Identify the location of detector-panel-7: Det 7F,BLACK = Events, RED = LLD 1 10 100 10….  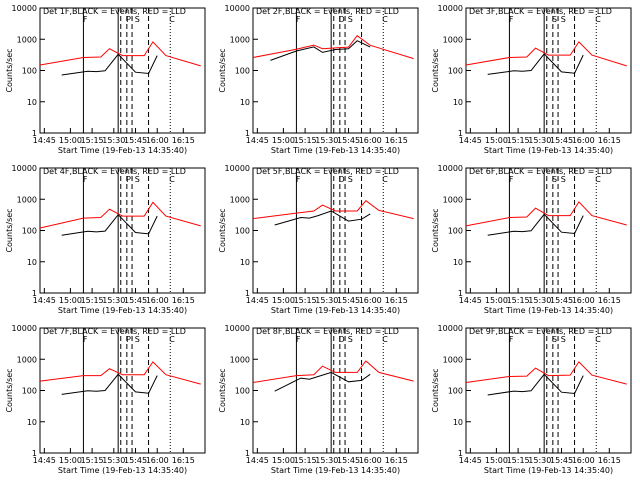
(105, 399).